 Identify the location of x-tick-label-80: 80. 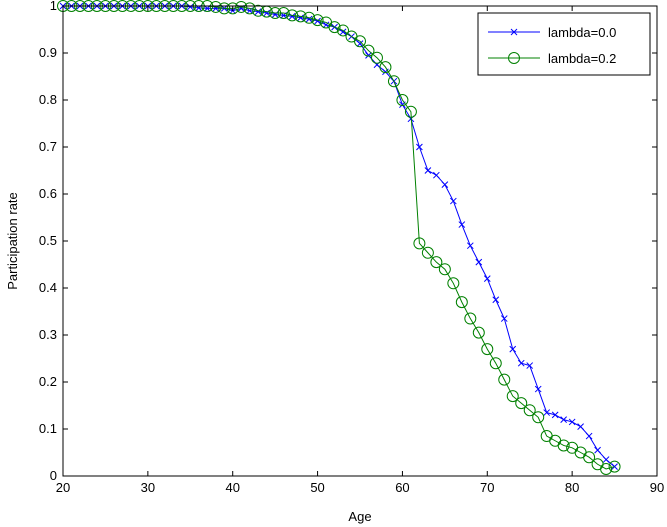
(572, 487).